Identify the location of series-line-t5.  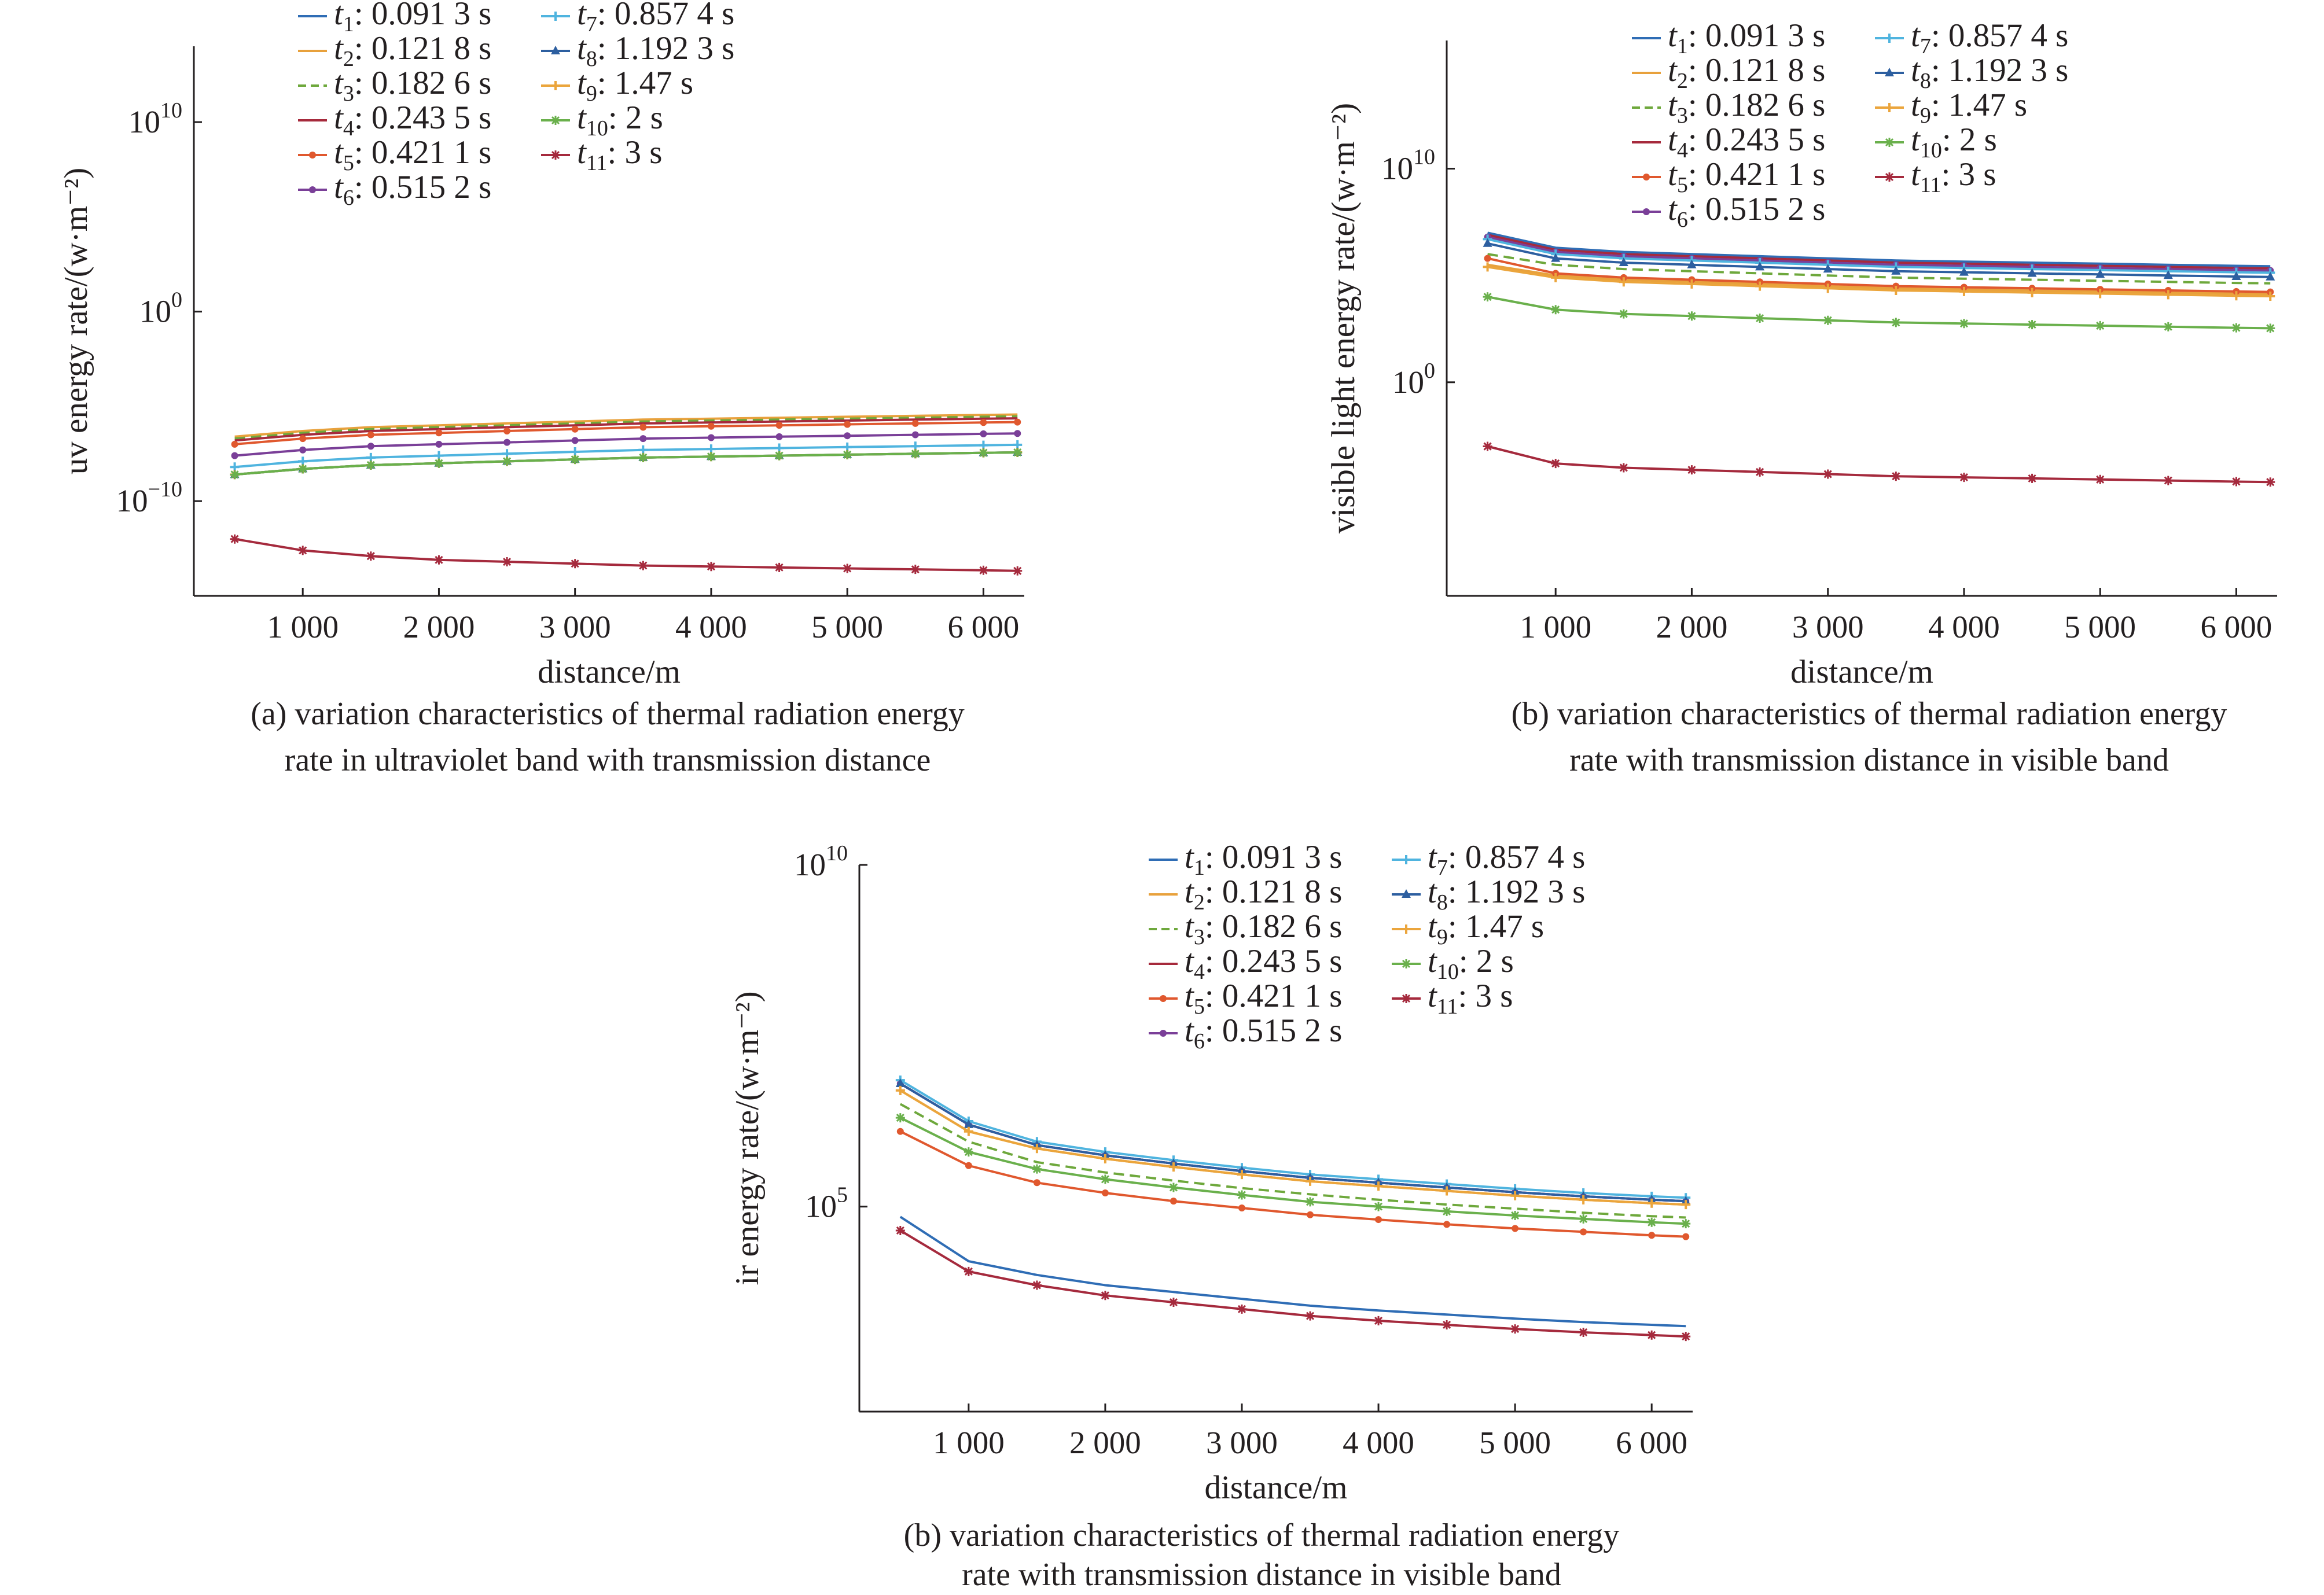
(1292, 1184).